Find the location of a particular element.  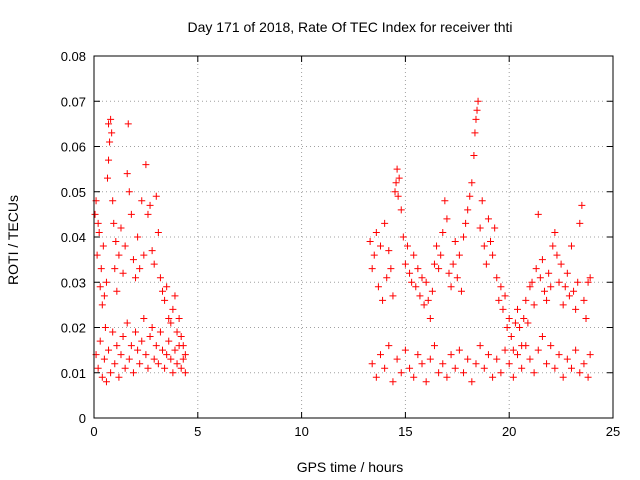

y-tick-label: 0.07 is located at coordinates (73, 101).